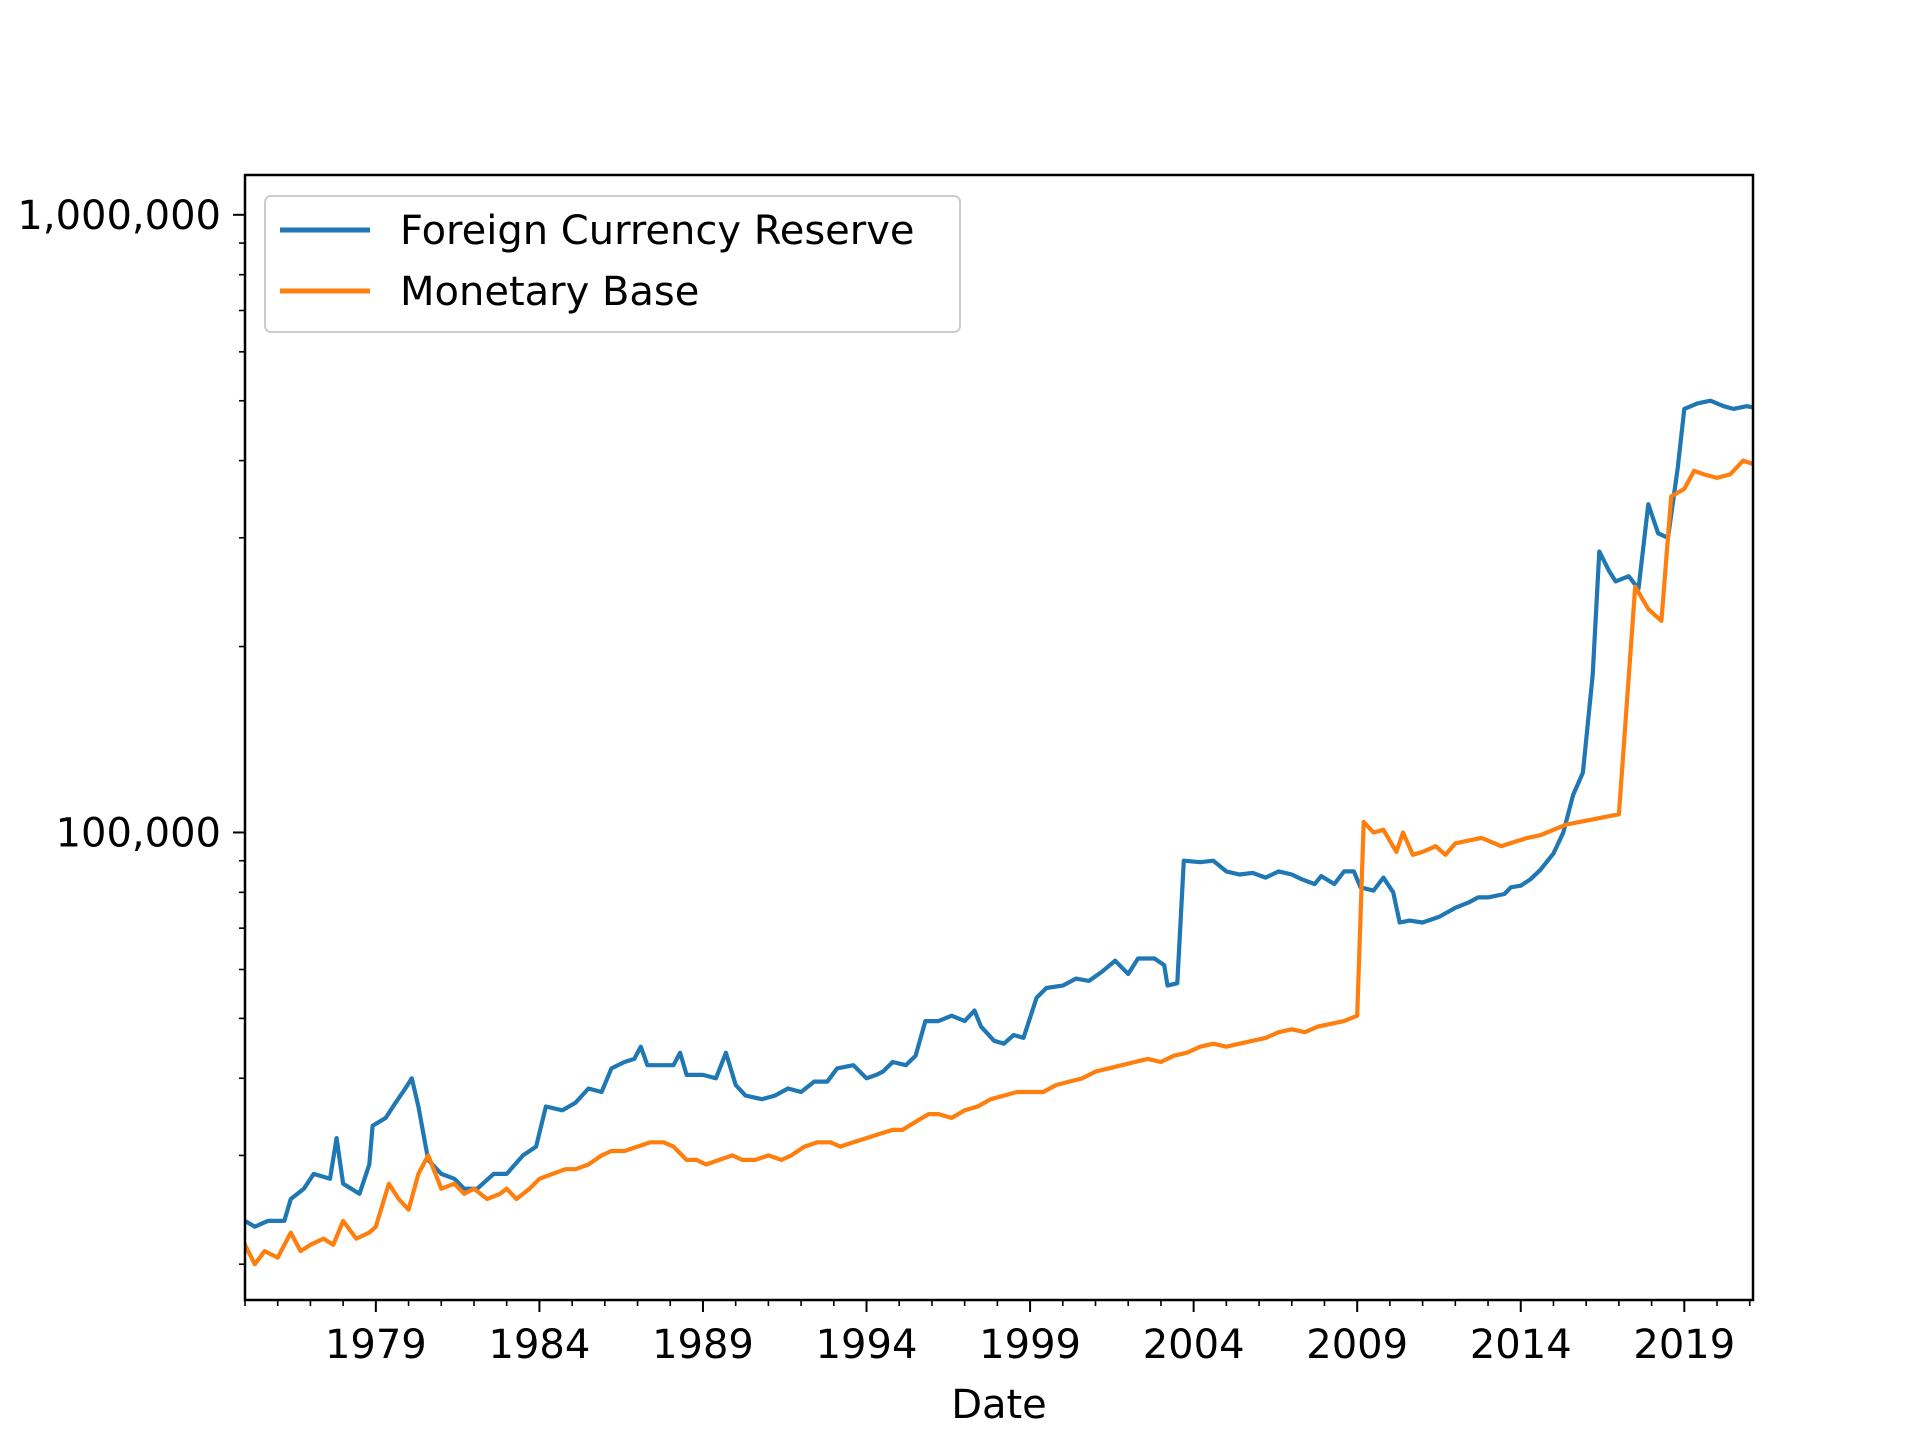  I want to click on legend: Foreign Currency Reserve Monetary Base, so click(612, 264).